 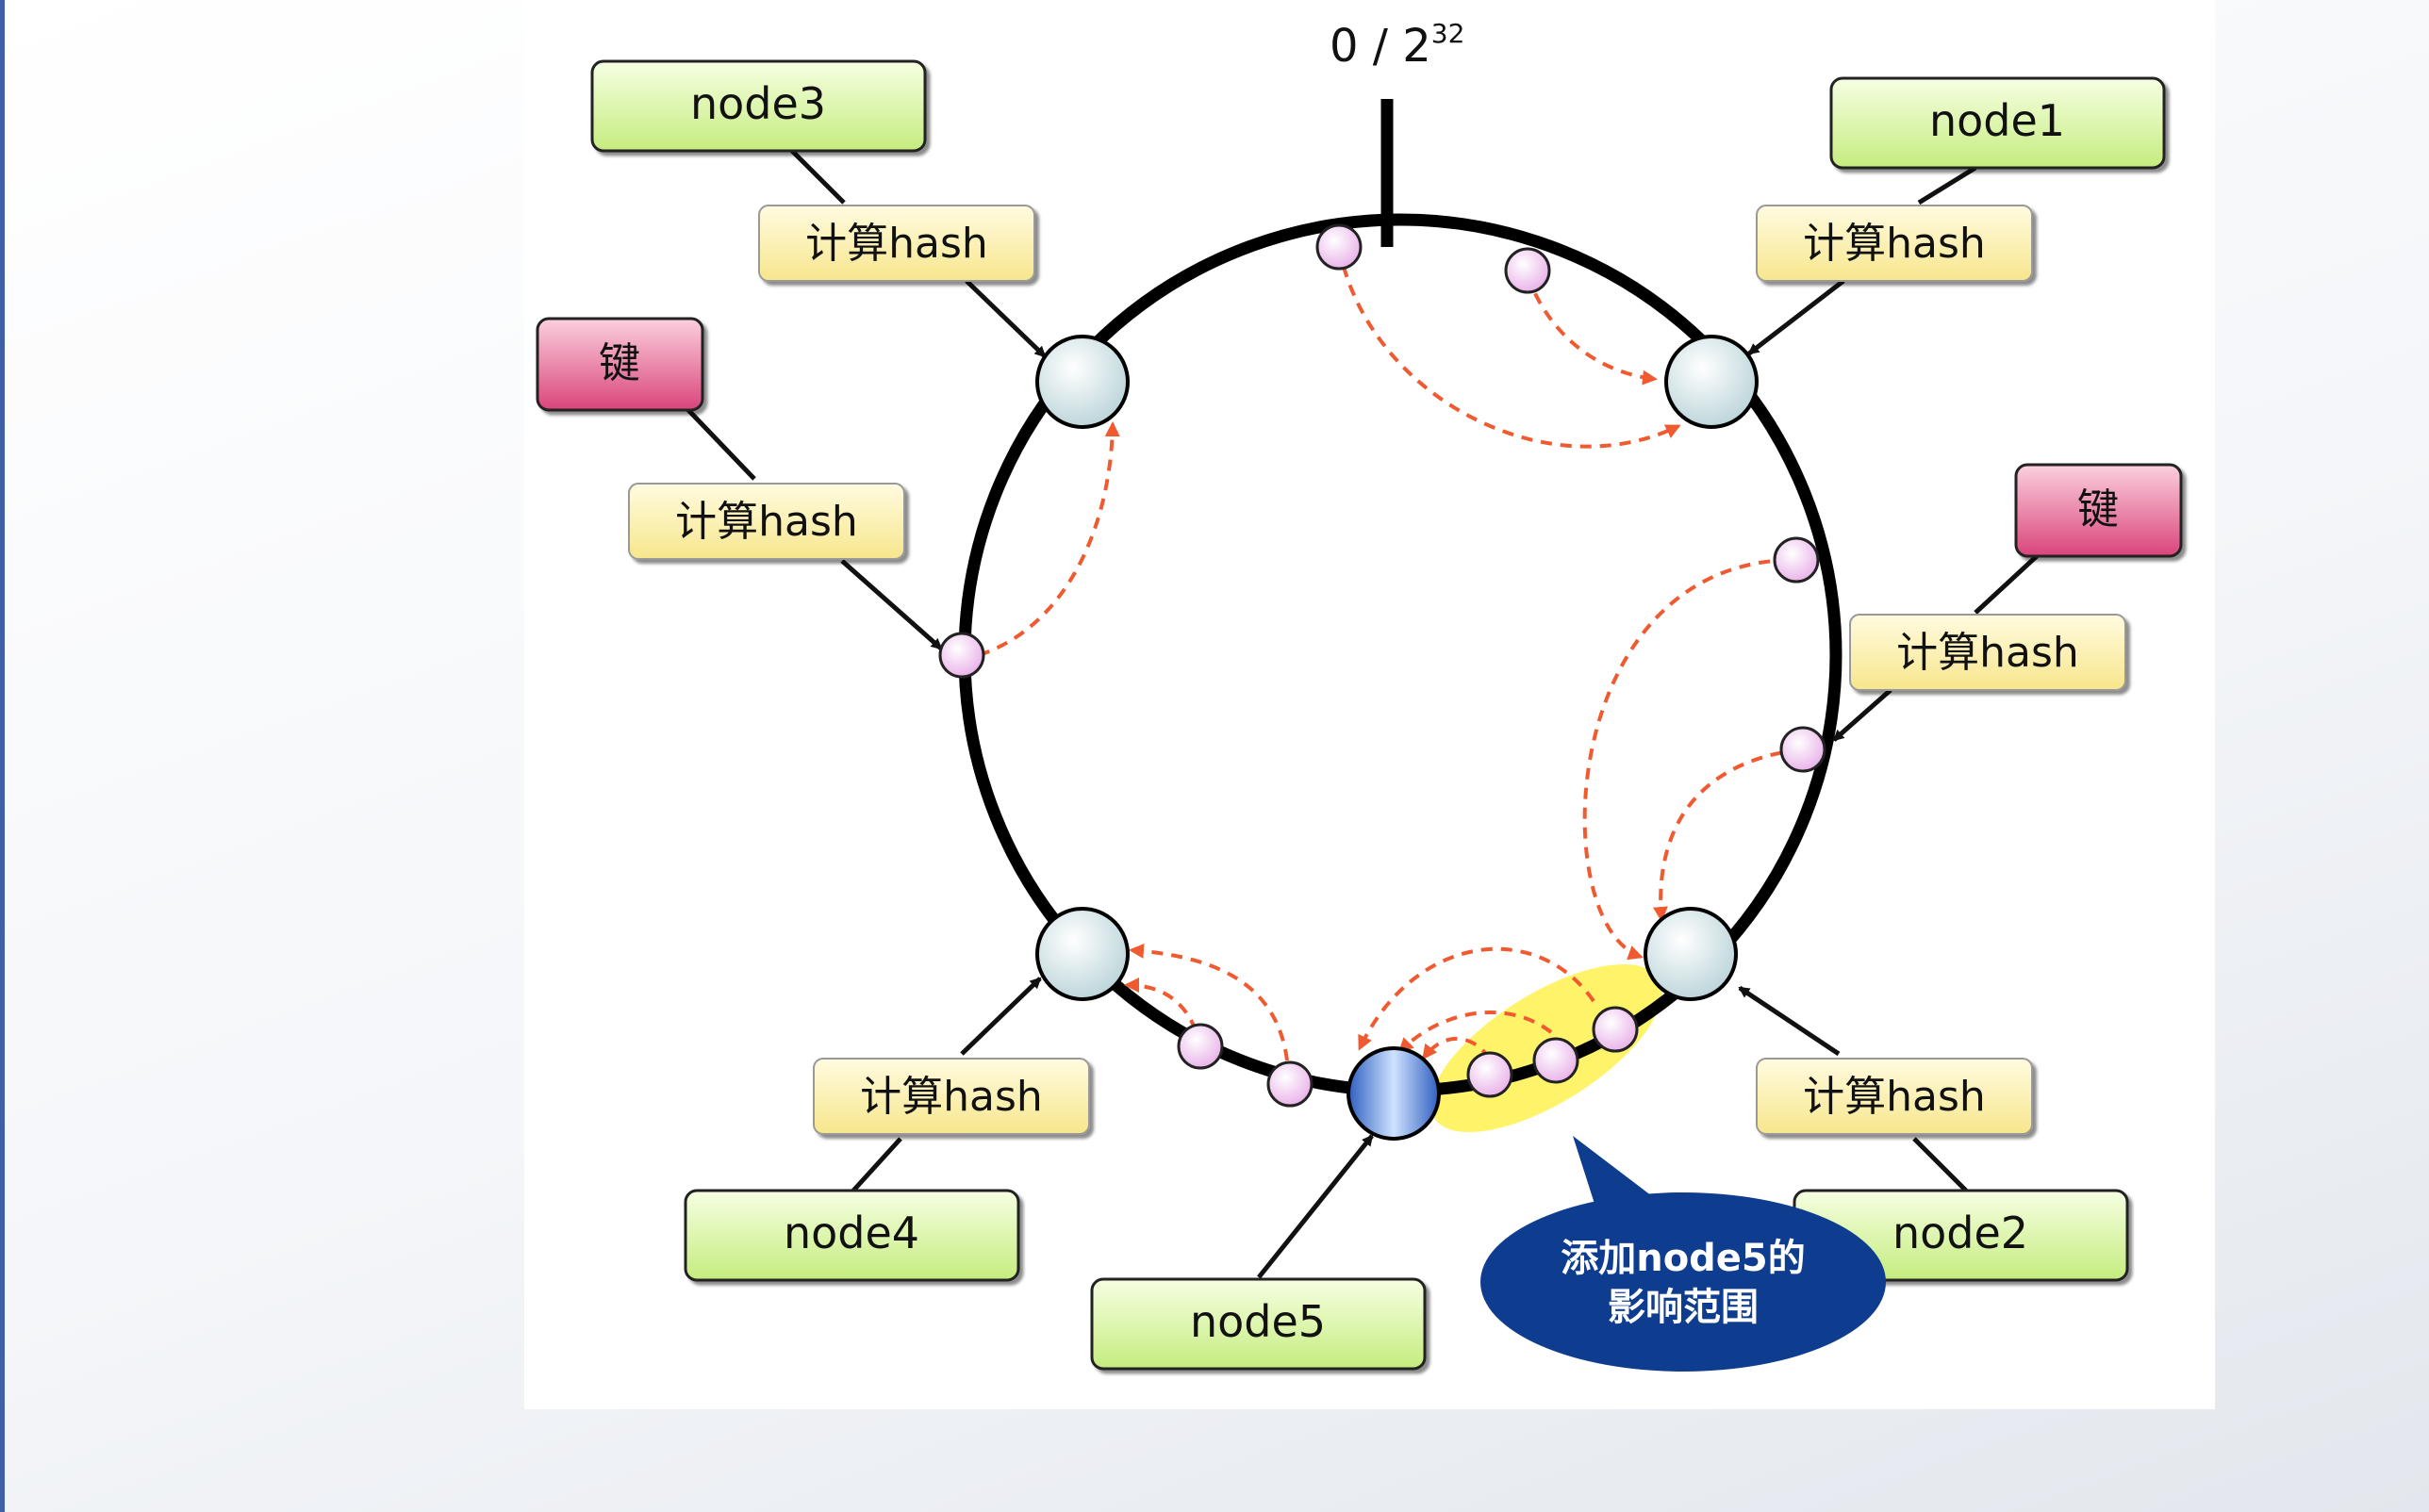 I want to click on dashed-arrow-top-left-point, so click(x=1509, y=347).